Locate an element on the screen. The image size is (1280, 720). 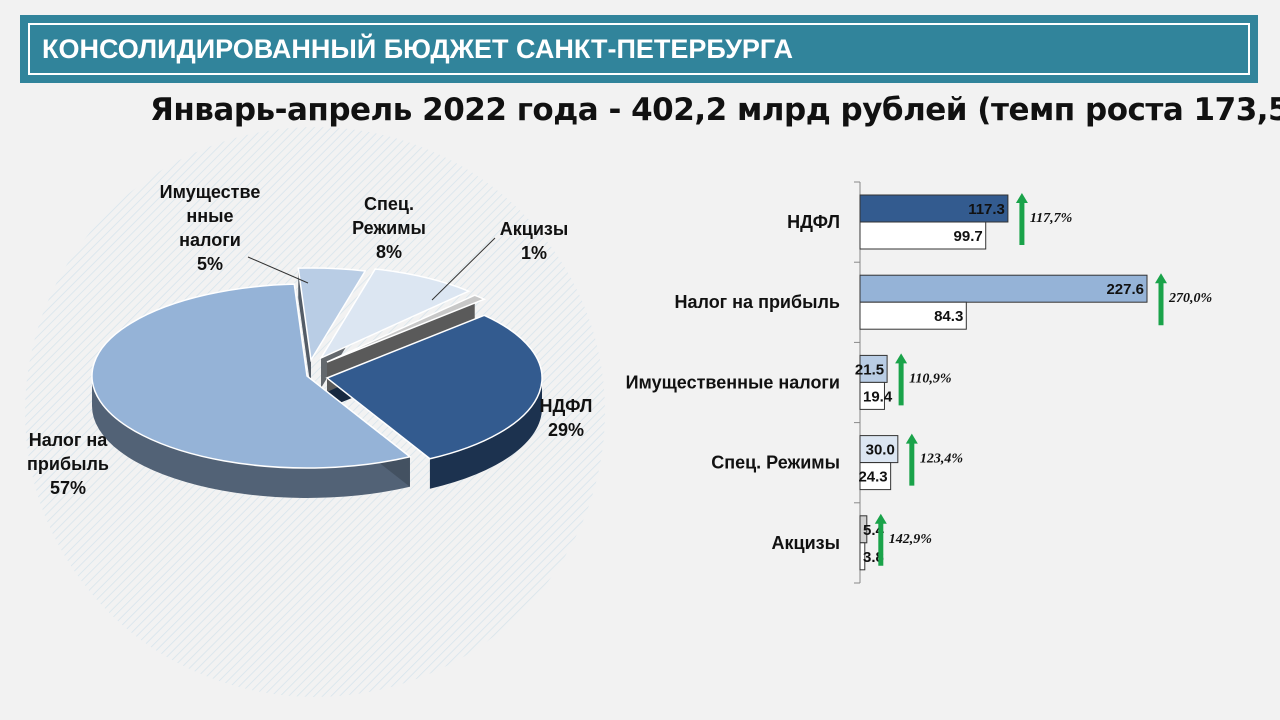
bar-value-label: 84.3 is located at coordinates (948, 316).